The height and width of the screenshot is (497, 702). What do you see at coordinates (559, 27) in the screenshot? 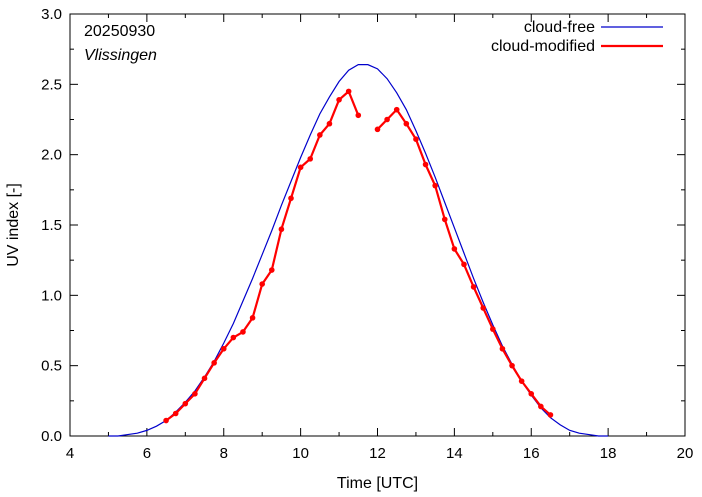
I see `legend-label-cloud-free: cloud-free` at bounding box center [559, 27].